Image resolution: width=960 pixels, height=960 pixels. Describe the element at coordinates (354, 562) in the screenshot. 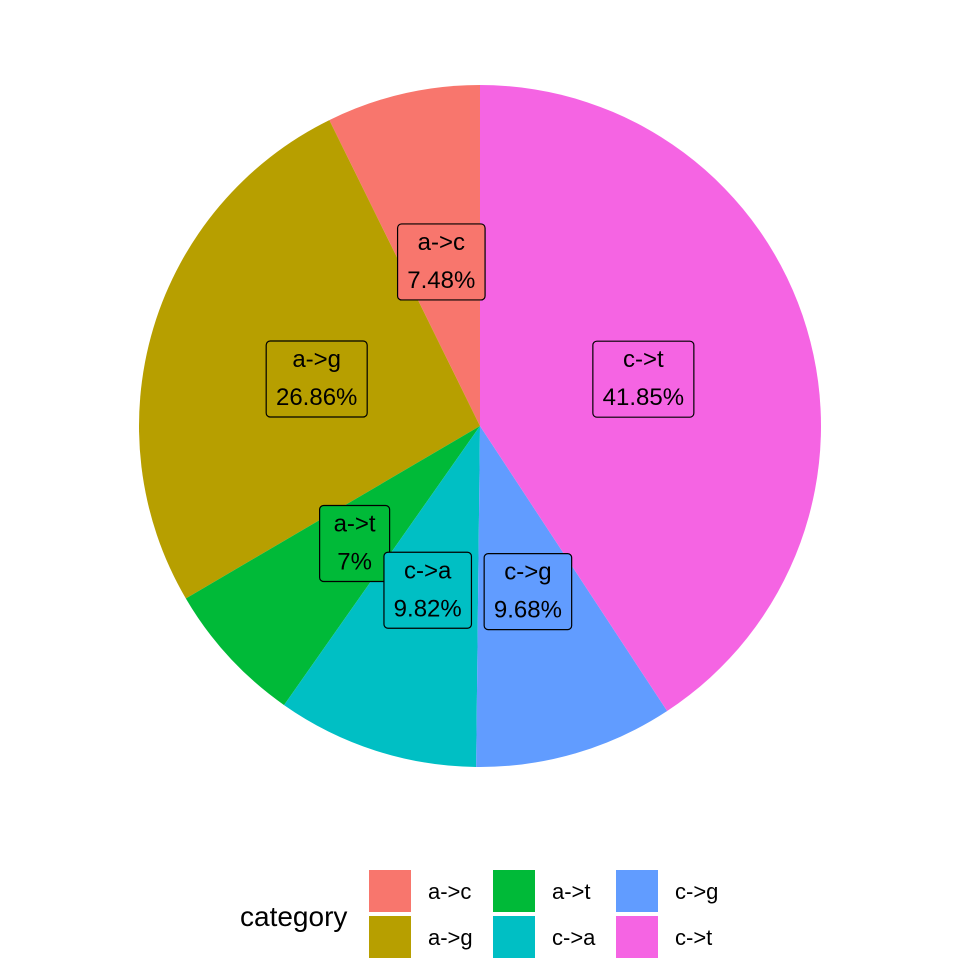

I see `slice-label-percent: 7%` at that location.